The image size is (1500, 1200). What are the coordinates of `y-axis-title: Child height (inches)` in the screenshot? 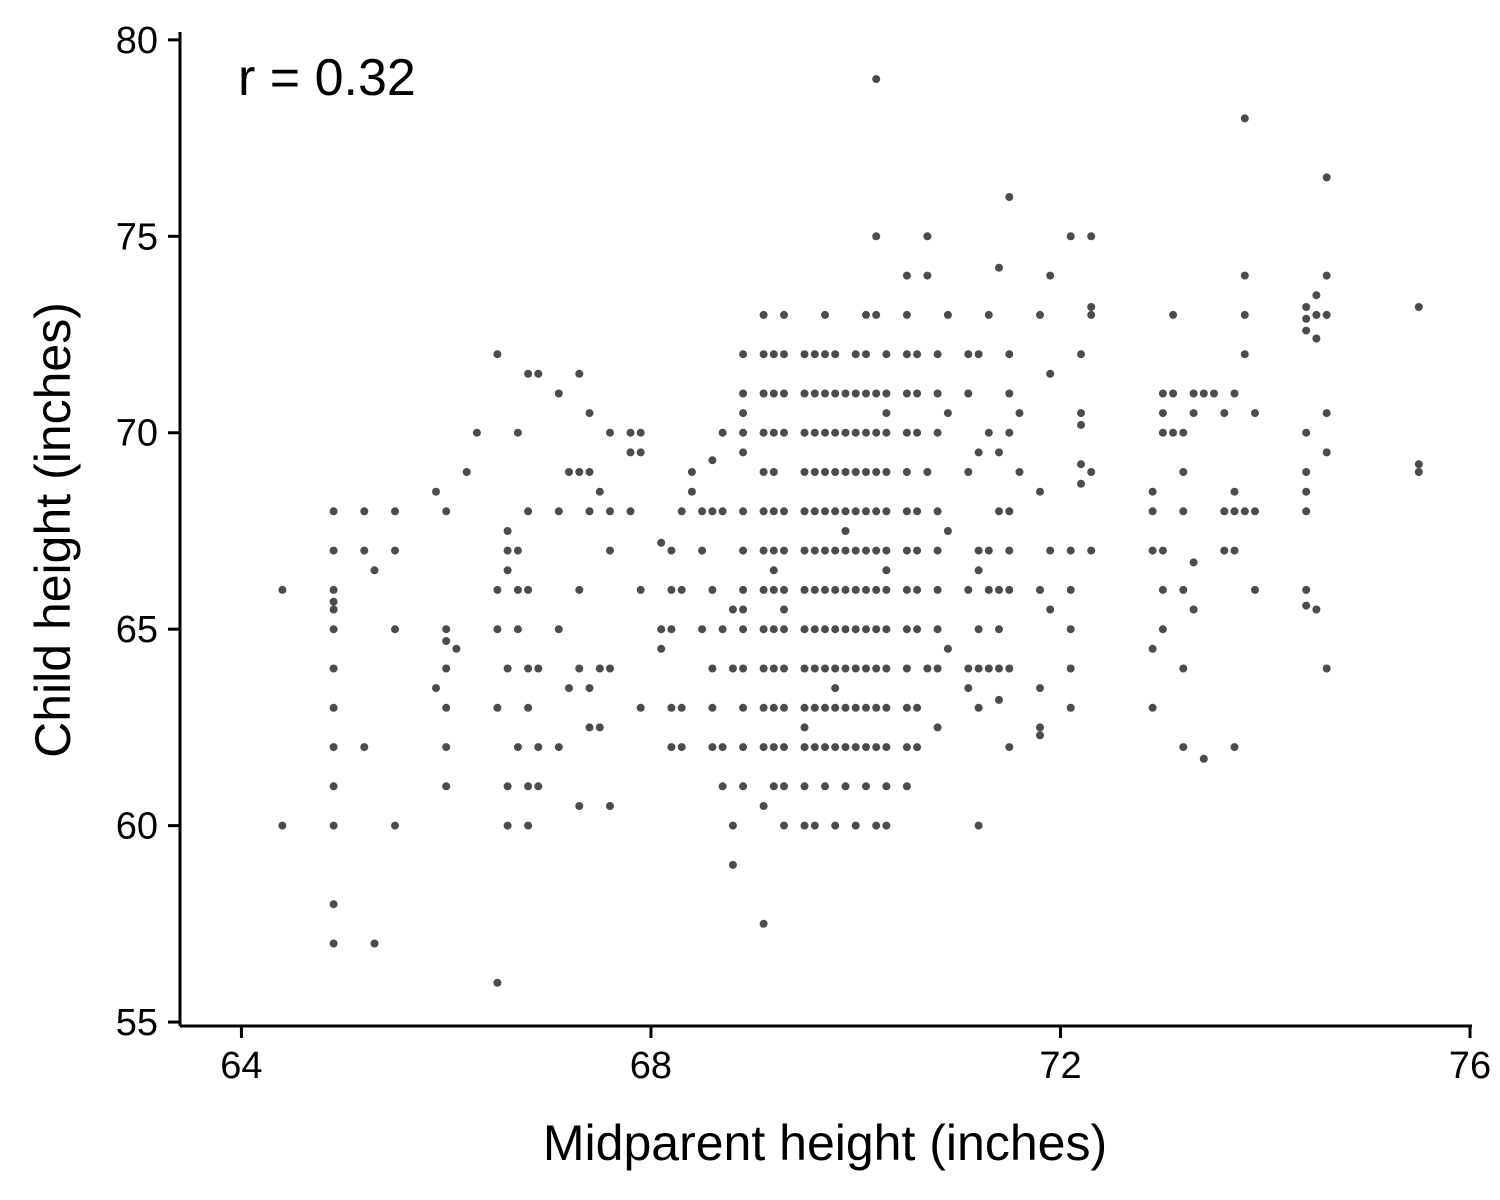 It's located at (53, 530).